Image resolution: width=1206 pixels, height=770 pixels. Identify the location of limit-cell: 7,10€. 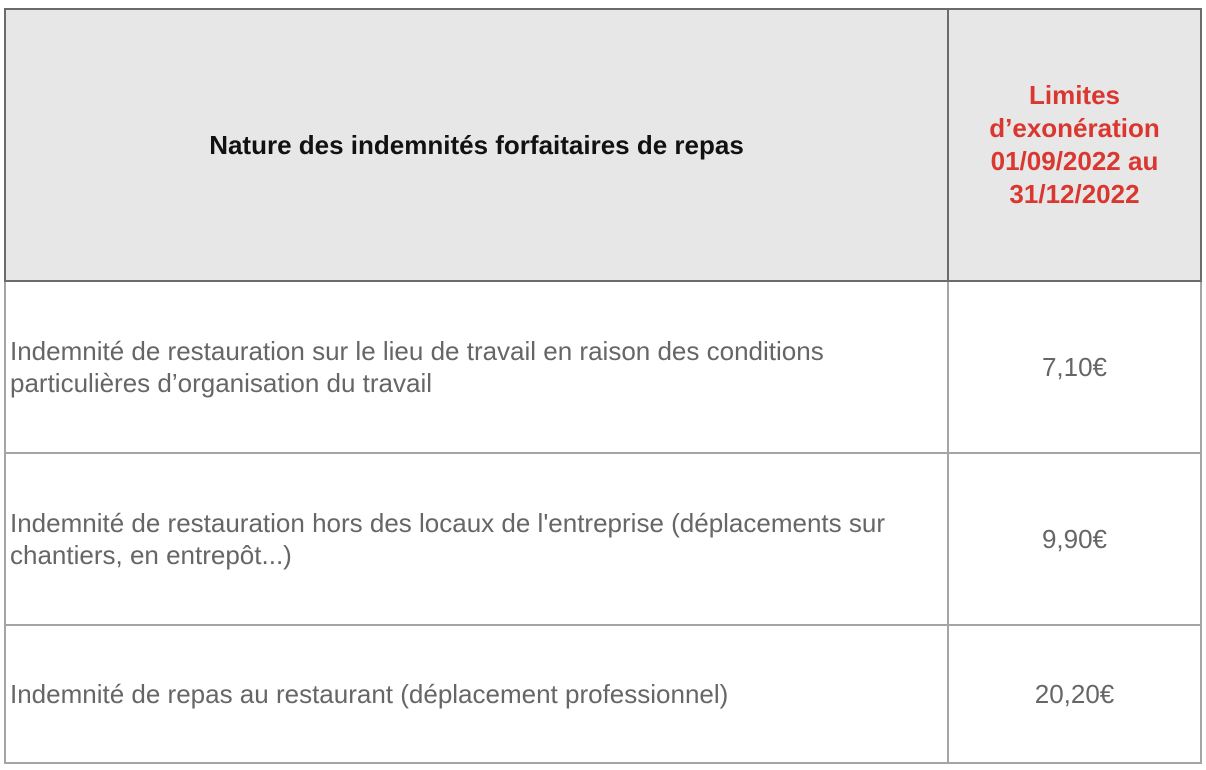
(1074, 367).